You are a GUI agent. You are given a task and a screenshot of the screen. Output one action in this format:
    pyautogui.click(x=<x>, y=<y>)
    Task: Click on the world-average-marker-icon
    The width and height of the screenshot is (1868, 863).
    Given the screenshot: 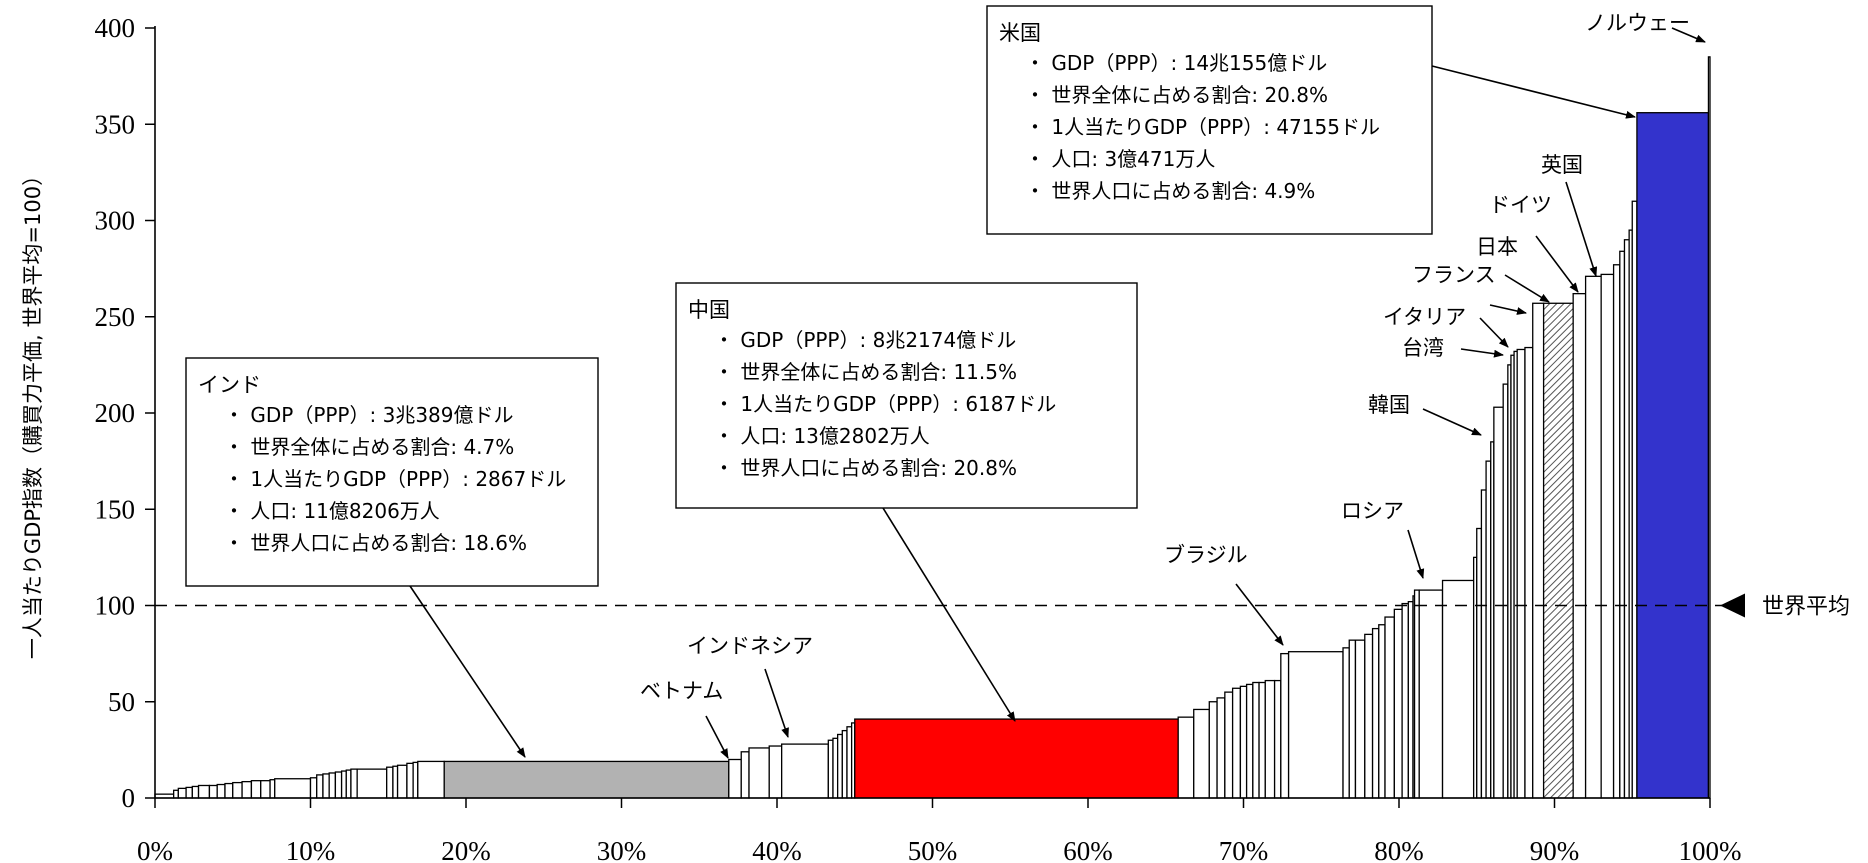 What is the action you would take?
    pyautogui.click(x=1732, y=605)
    